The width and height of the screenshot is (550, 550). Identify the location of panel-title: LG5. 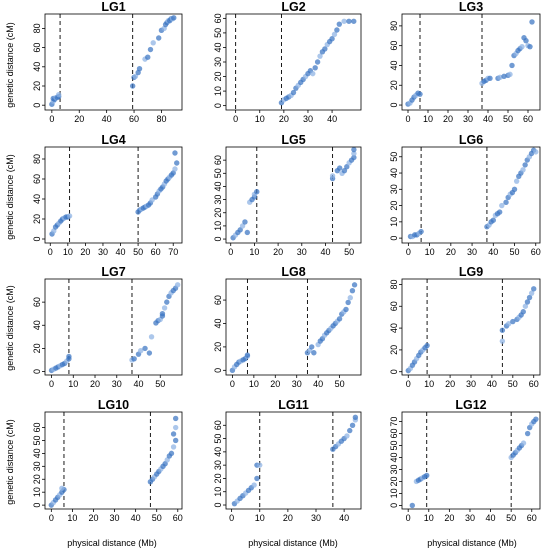
(293, 140).